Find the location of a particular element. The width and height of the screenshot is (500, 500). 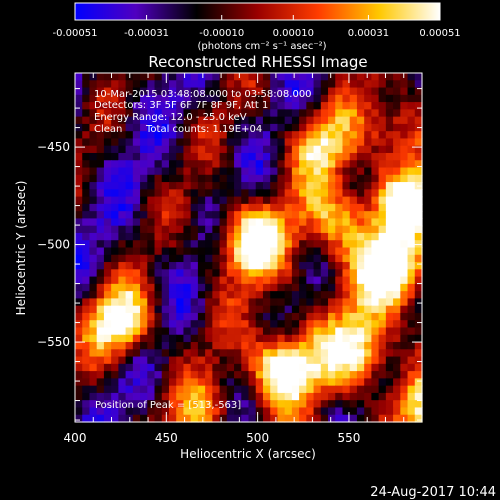

y-tick-label: −450 is located at coordinates (53, 147).